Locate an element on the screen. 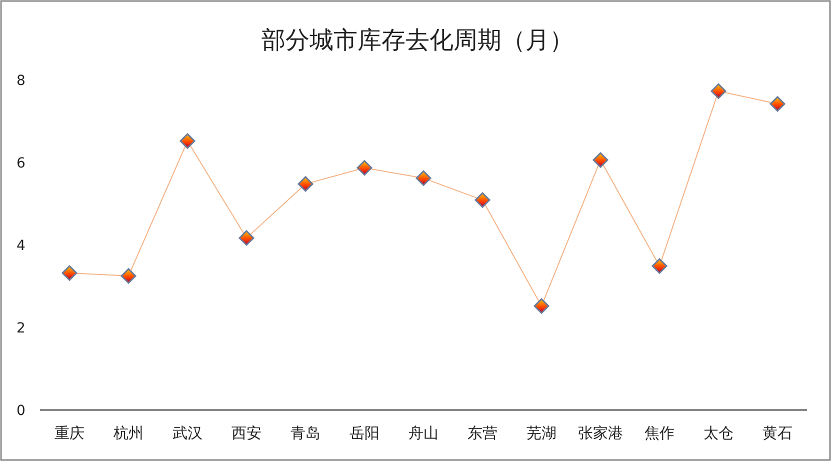 Image resolution: width=835 pixels, height=463 pixels. y-tick-label: 2 is located at coordinates (21, 328).